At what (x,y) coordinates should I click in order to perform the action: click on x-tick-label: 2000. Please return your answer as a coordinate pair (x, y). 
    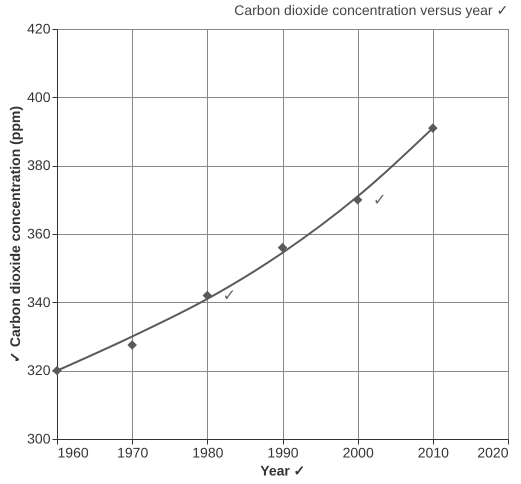
    Looking at the image, I should click on (358, 452).